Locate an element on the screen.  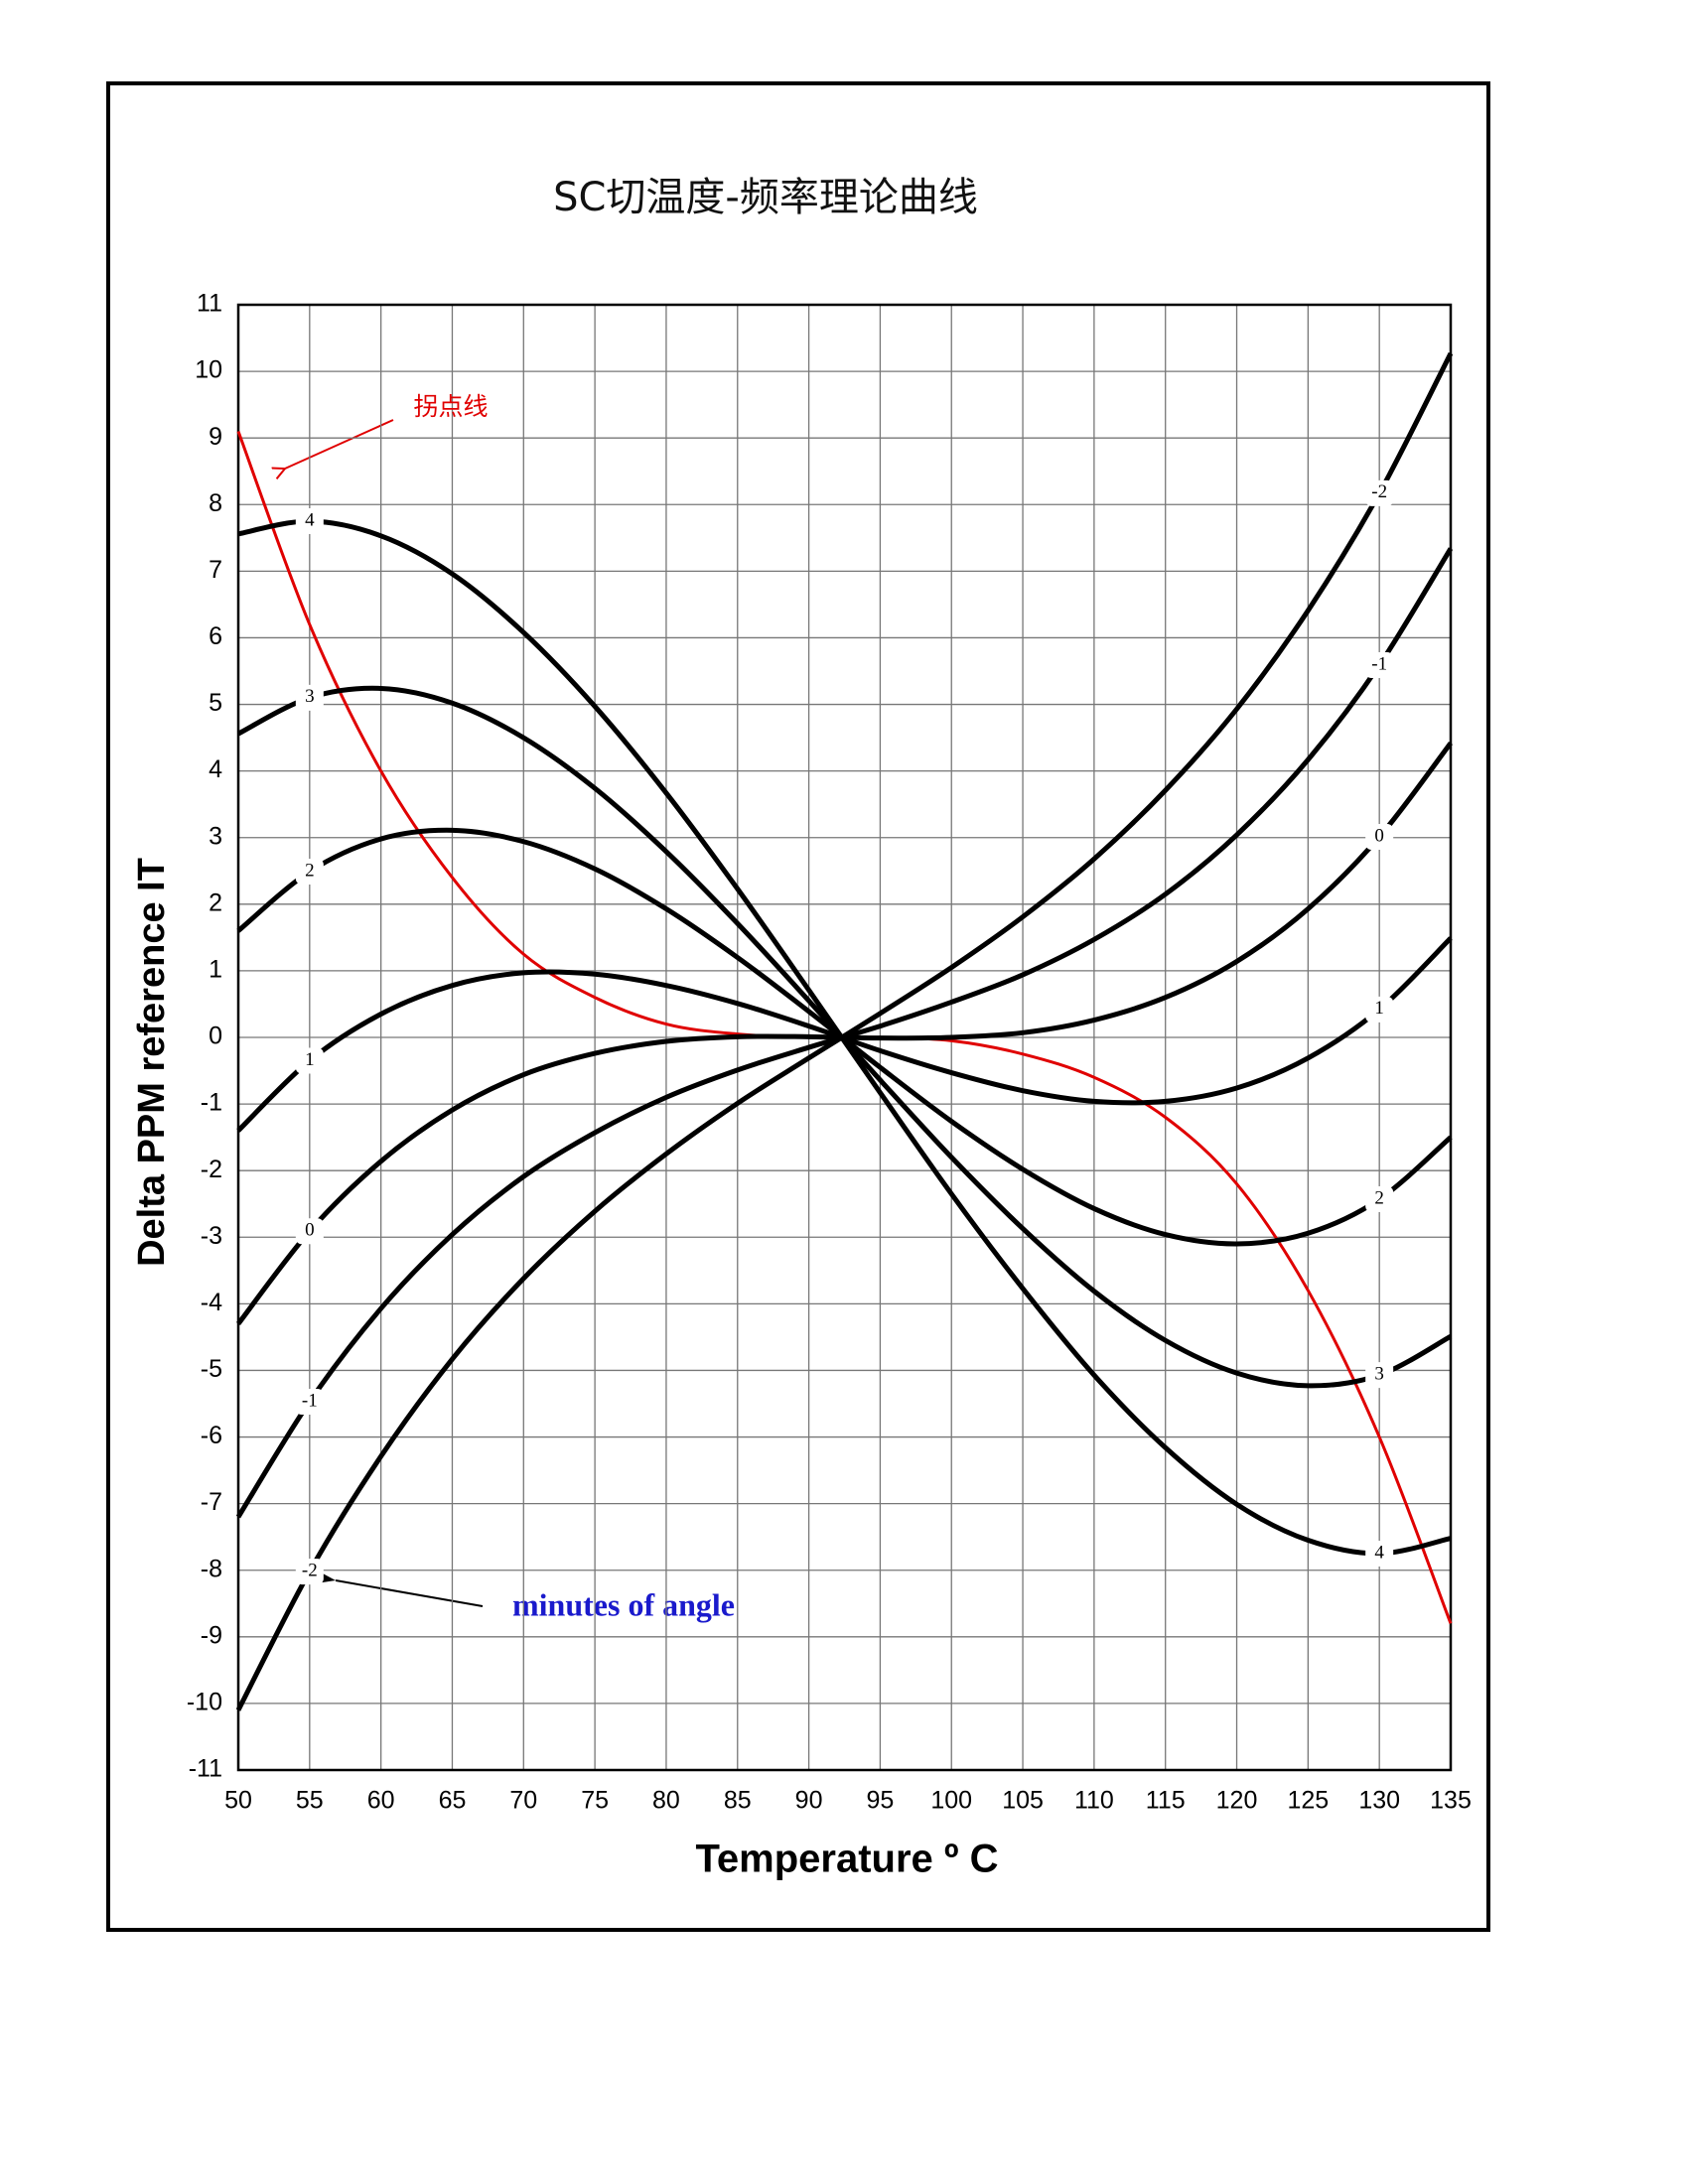
y-tick-label: 4 is located at coordinates (215, 769).